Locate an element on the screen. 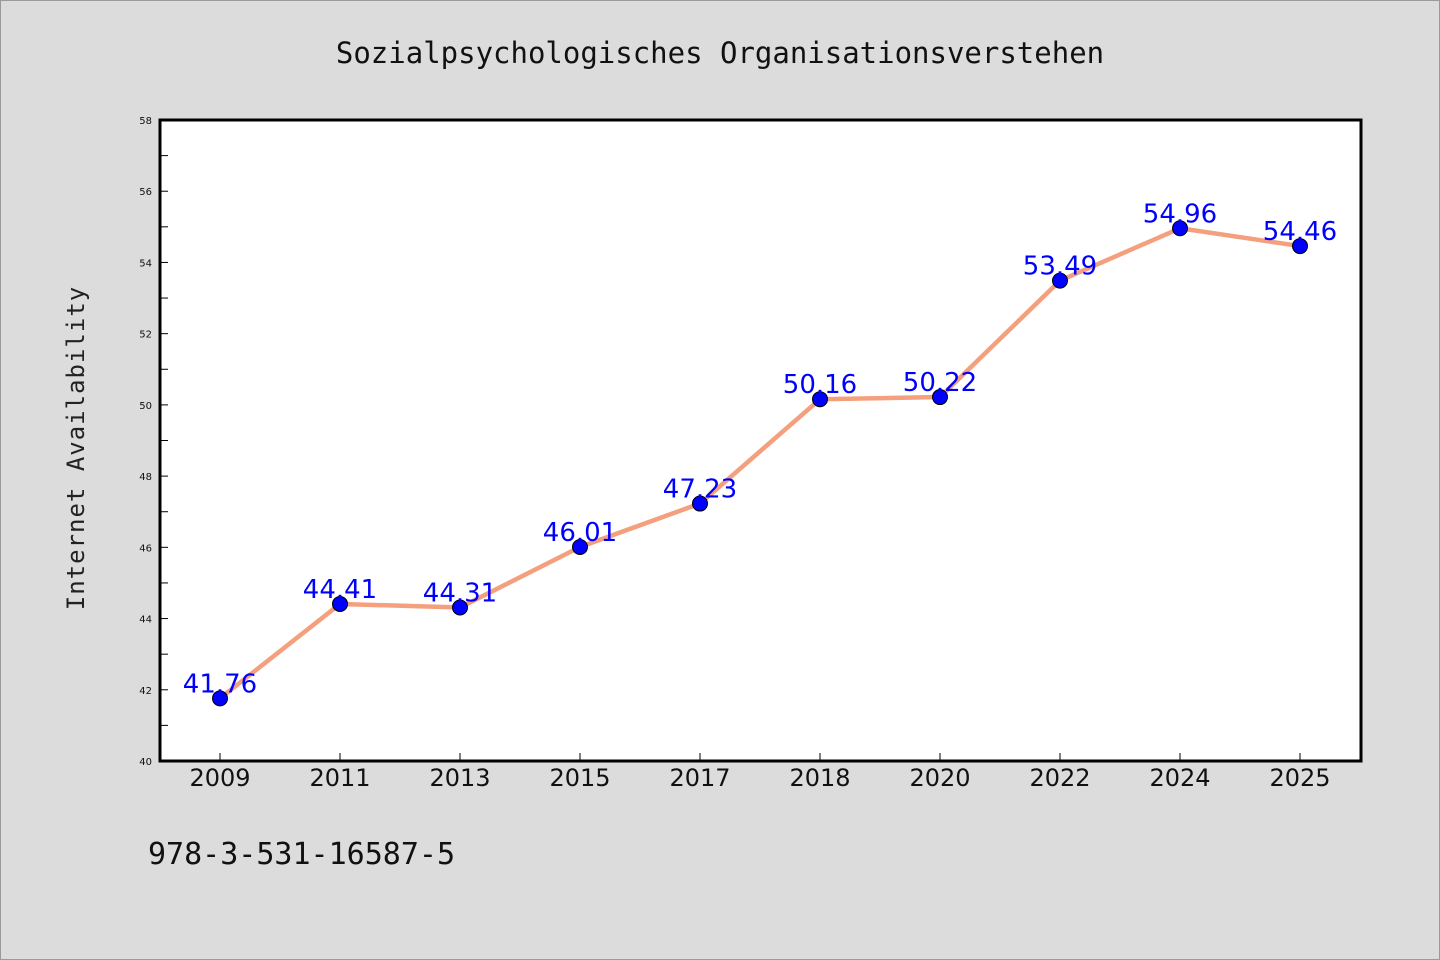 This screenshot has height=960, width=1440. x-tick-label: 2013 is located at coordinates (459, 778).